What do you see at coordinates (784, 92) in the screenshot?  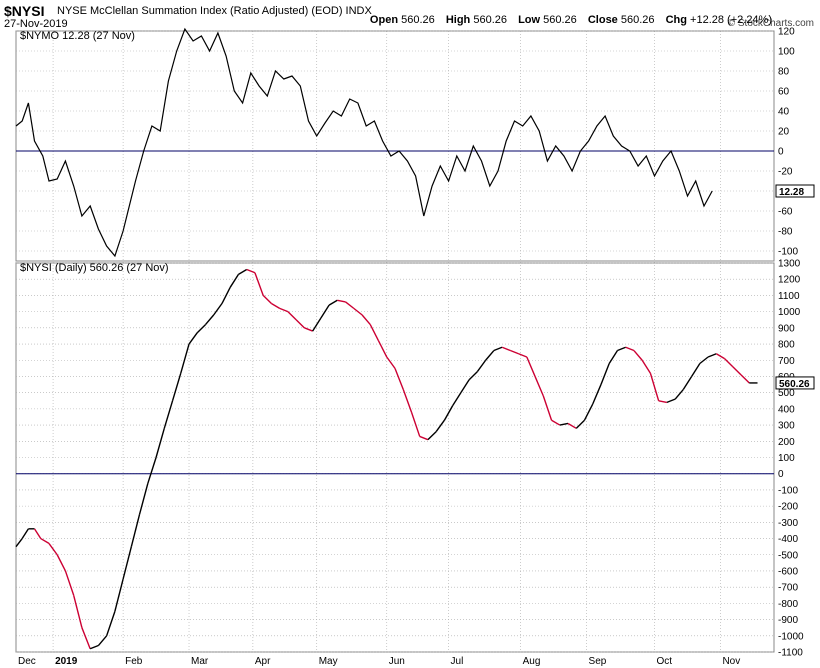 I see `y-tick-label: 60` at bounding box center [784, 92].